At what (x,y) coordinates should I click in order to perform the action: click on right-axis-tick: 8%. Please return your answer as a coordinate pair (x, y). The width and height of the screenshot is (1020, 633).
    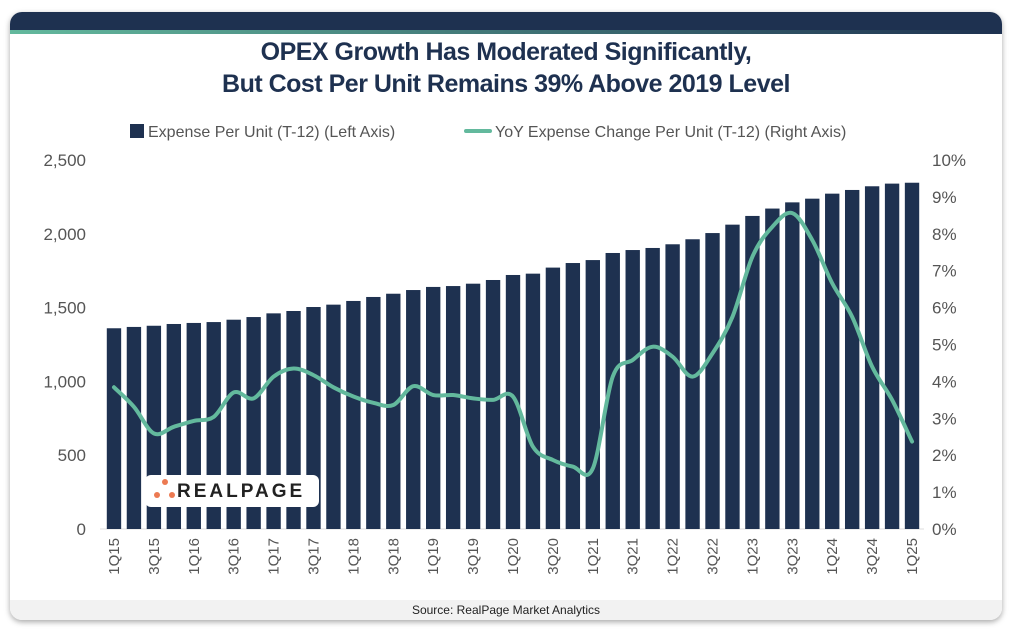
    Looking at the image, I should click on (944, 234).